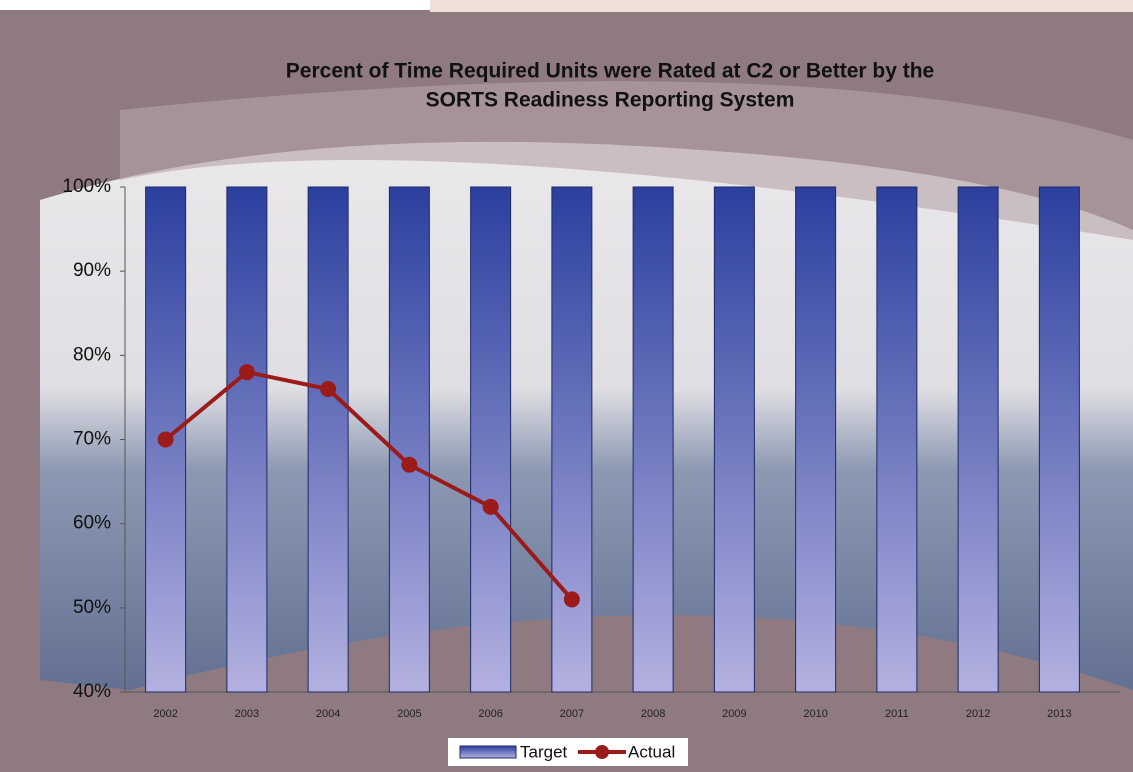 The image size is (1133, 772). What do you see at coordinates (409, 714) in the screenshot?
I see `x-tick-label: 2005` at bounding box center [409, 714].